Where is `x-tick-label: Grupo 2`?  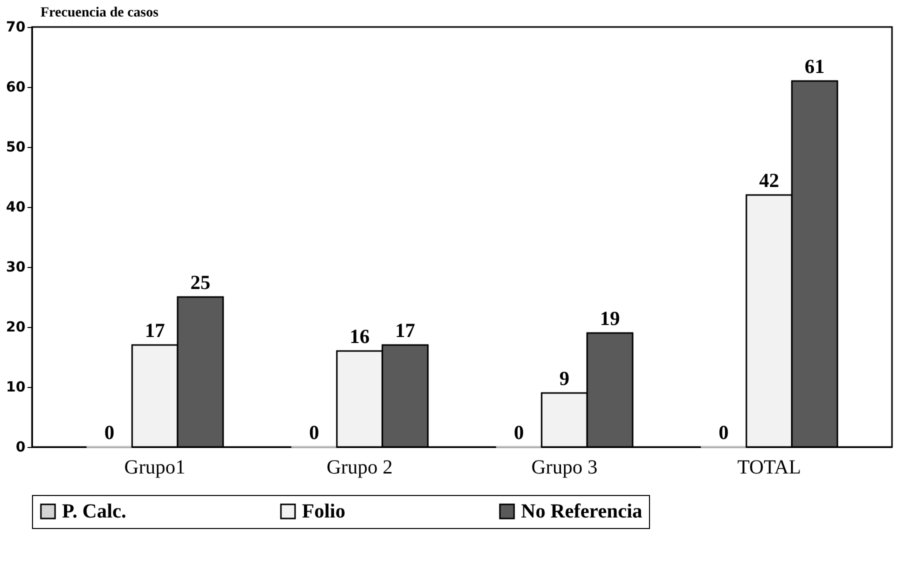
x-tick-label: Grupo 2 is located at coordinates (359, 467).